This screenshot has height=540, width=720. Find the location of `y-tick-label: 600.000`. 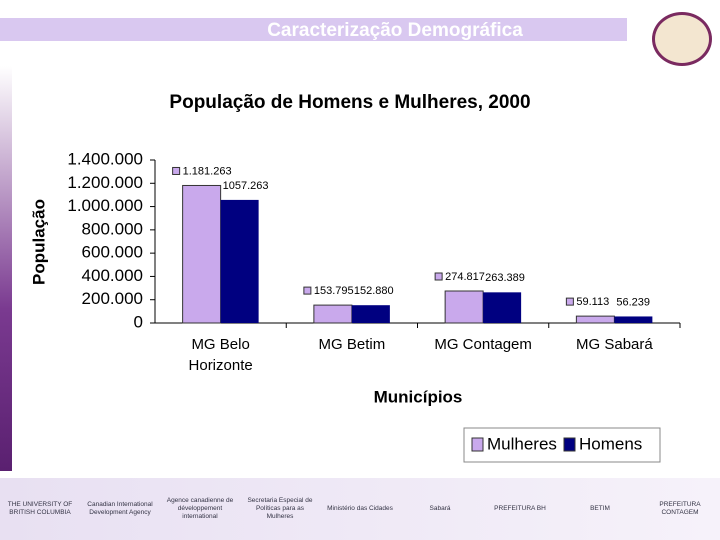

y-tick-label: 600.000 is located at coordinates (112, 252).